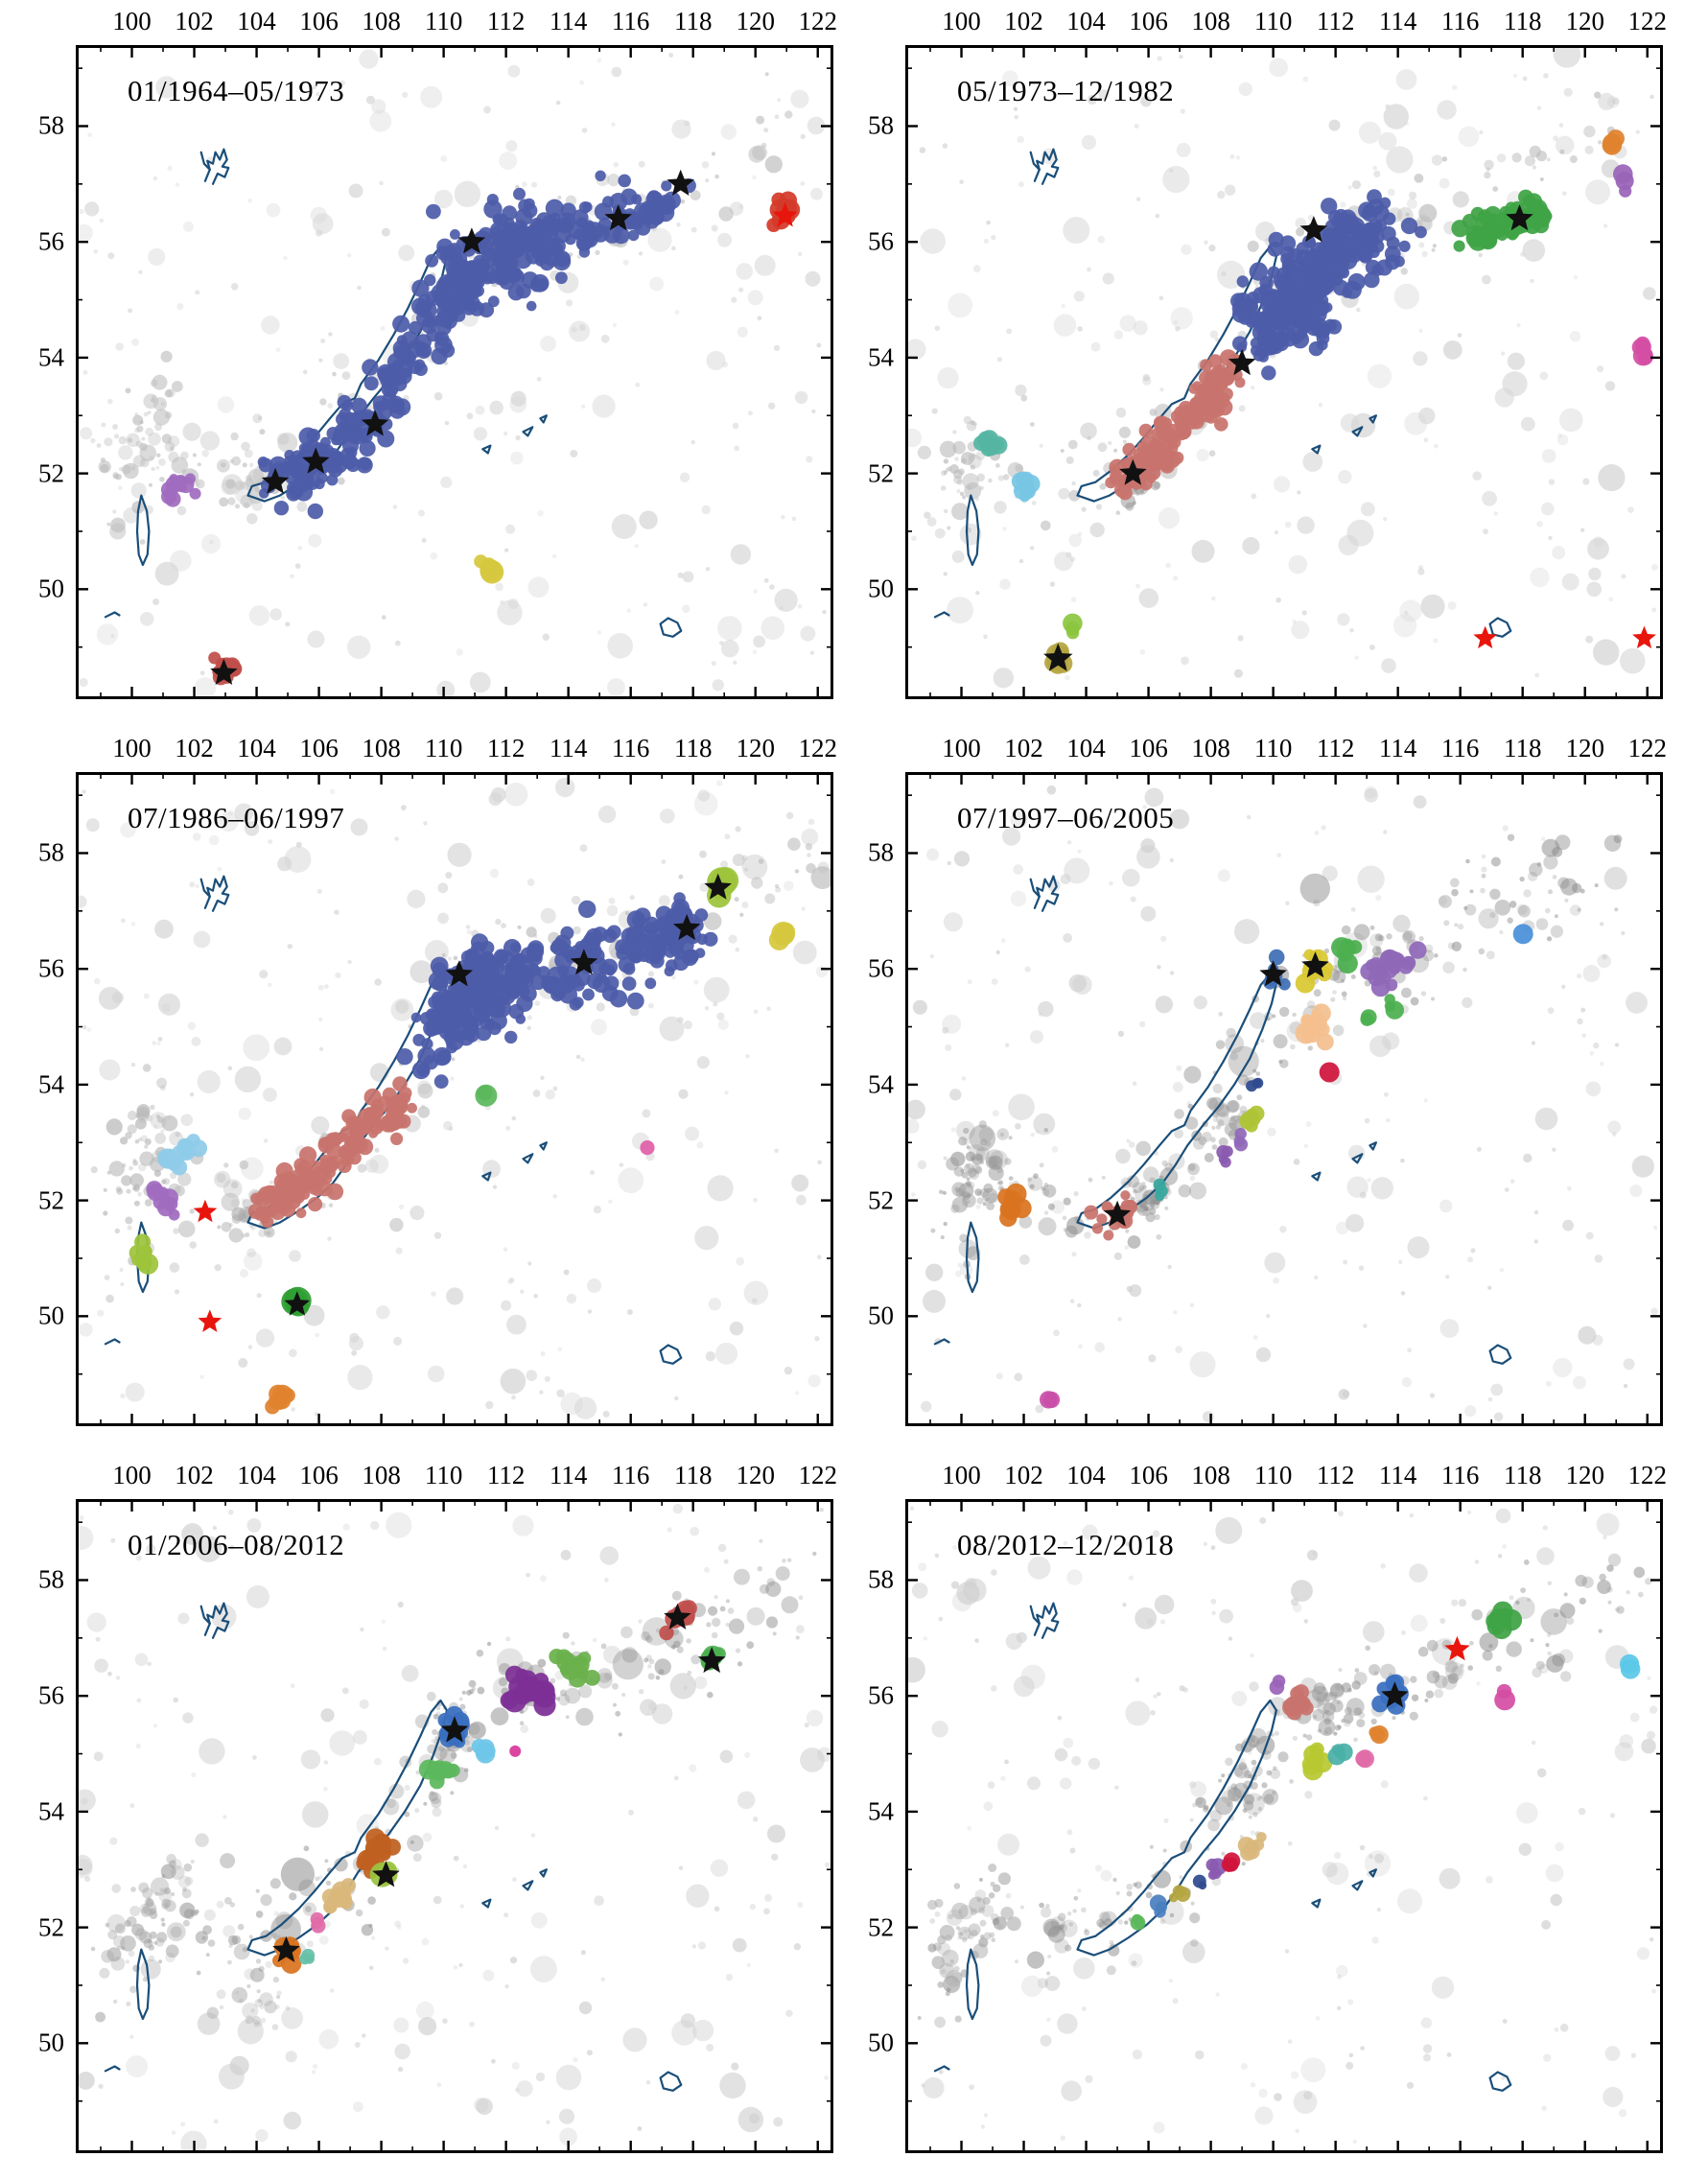  Describe the element at coordinates (237, 1544) in the screenshot. I see `period-label: 01/2006–08/2012` at that location.